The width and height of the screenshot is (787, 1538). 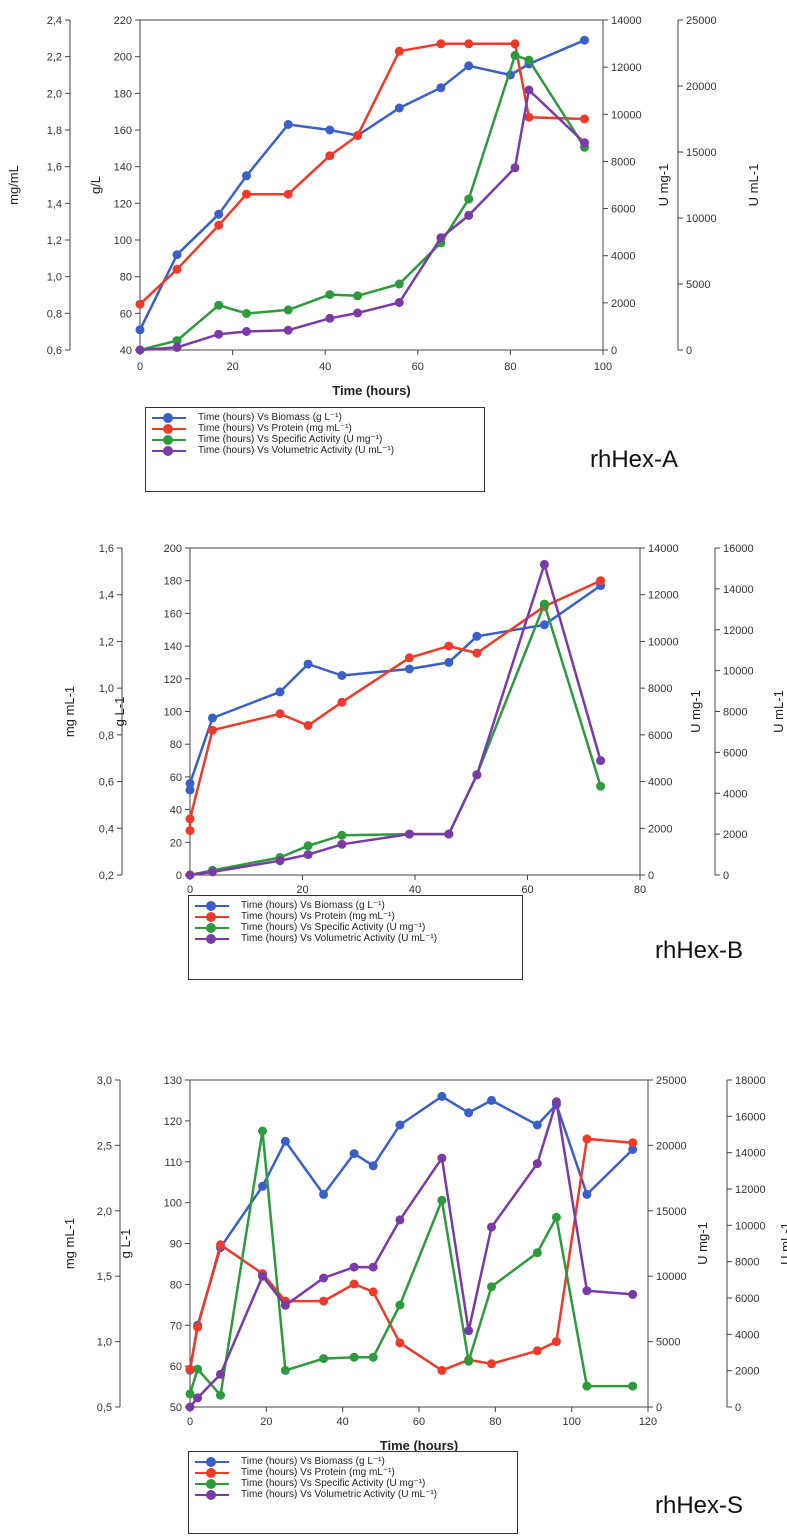 I want to click on y-tick-label-uml: 5000, so click(x=698, y=285).